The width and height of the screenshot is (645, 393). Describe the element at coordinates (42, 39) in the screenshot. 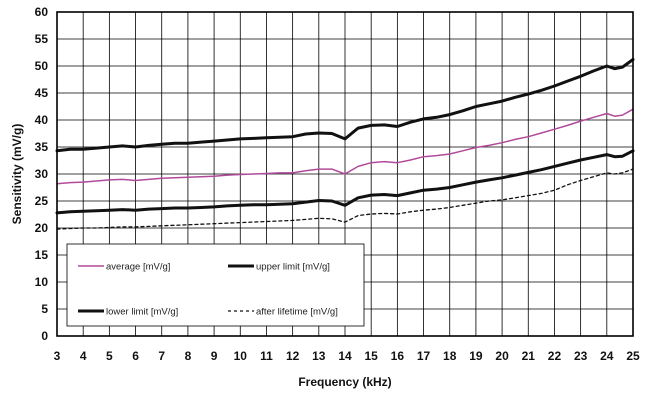

I see `y-tick-label: 55` at that location.